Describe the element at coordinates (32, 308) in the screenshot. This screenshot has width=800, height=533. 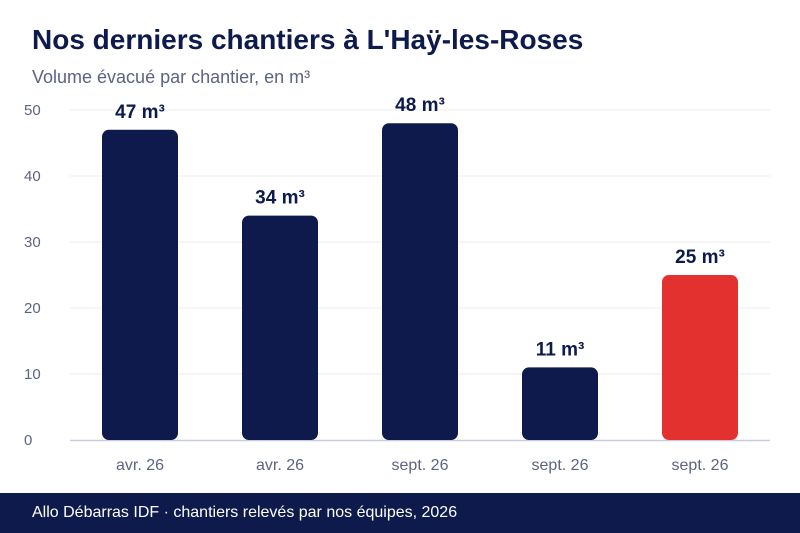
I see `y-tick-label: 20` at that location.